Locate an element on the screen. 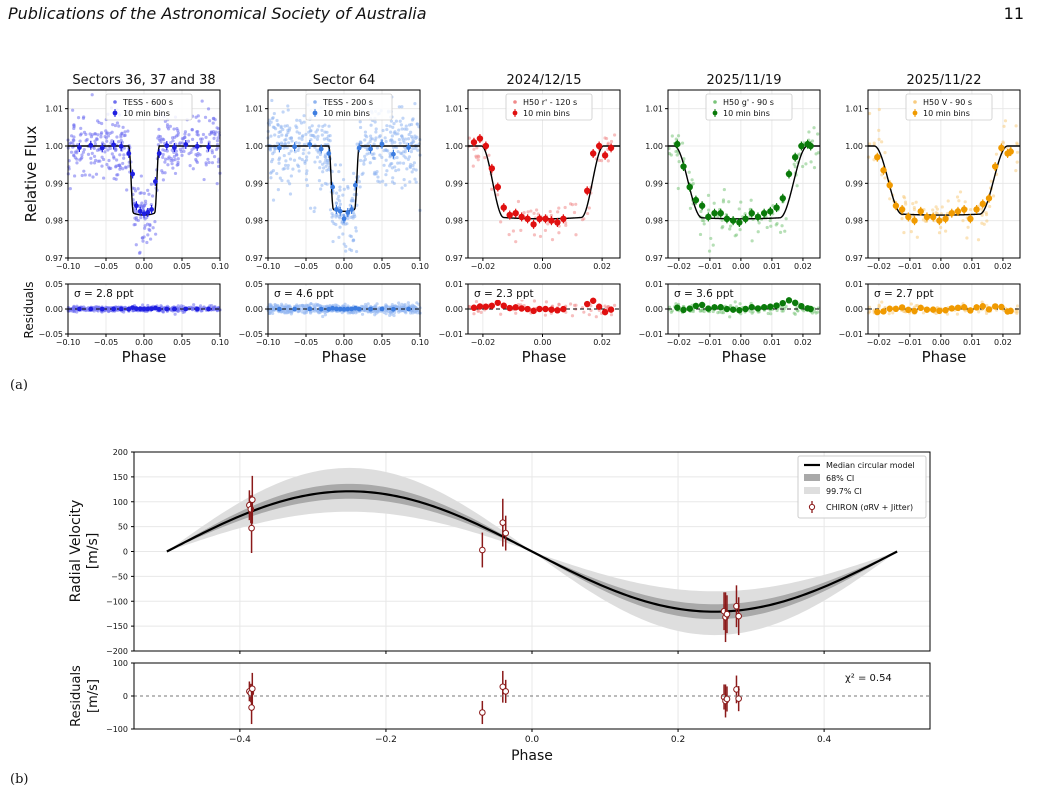 The height and width of the screenshot is (797, 1038). residual-x-tick-label: 0.00 is located at coordinates (543, 342).